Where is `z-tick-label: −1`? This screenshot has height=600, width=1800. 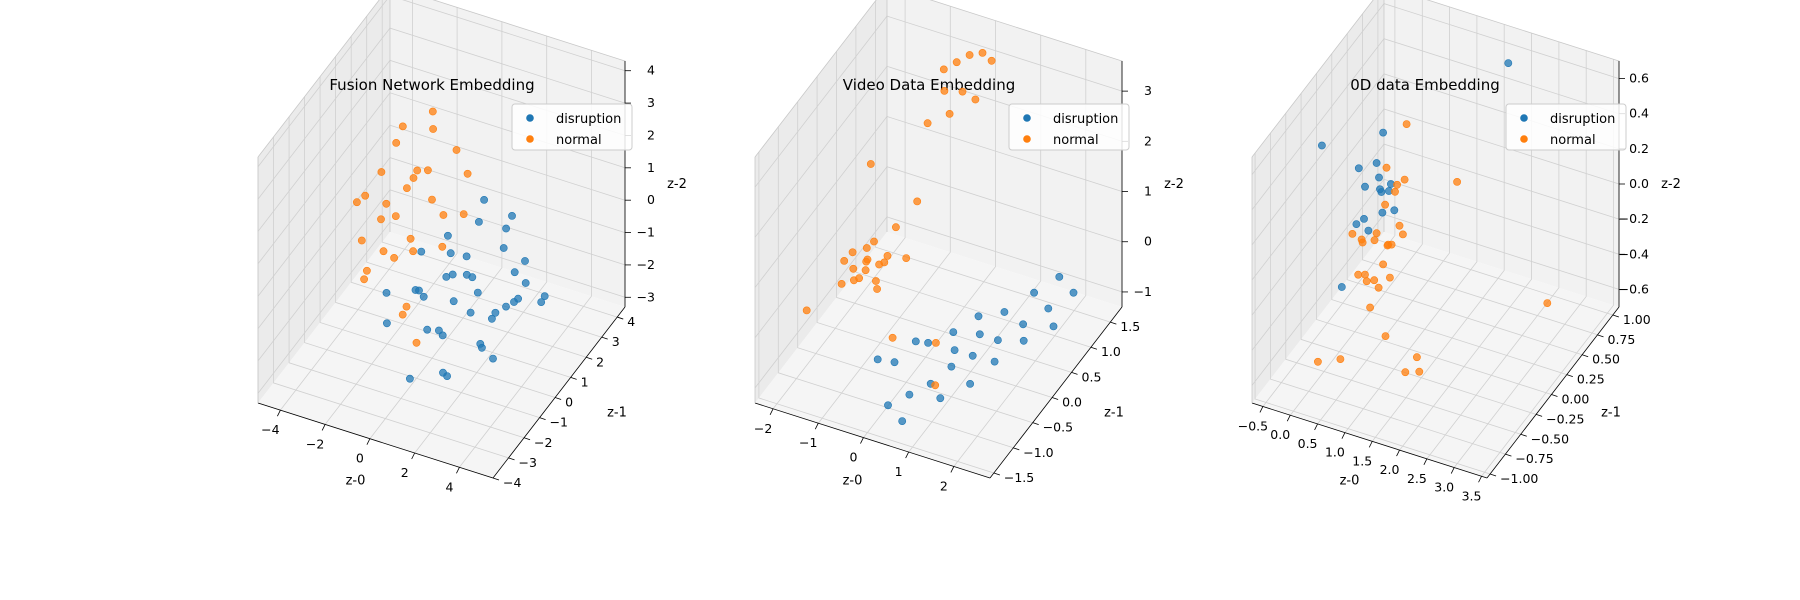 z-tick-label: −1 is located at coordinates (1143, 291).